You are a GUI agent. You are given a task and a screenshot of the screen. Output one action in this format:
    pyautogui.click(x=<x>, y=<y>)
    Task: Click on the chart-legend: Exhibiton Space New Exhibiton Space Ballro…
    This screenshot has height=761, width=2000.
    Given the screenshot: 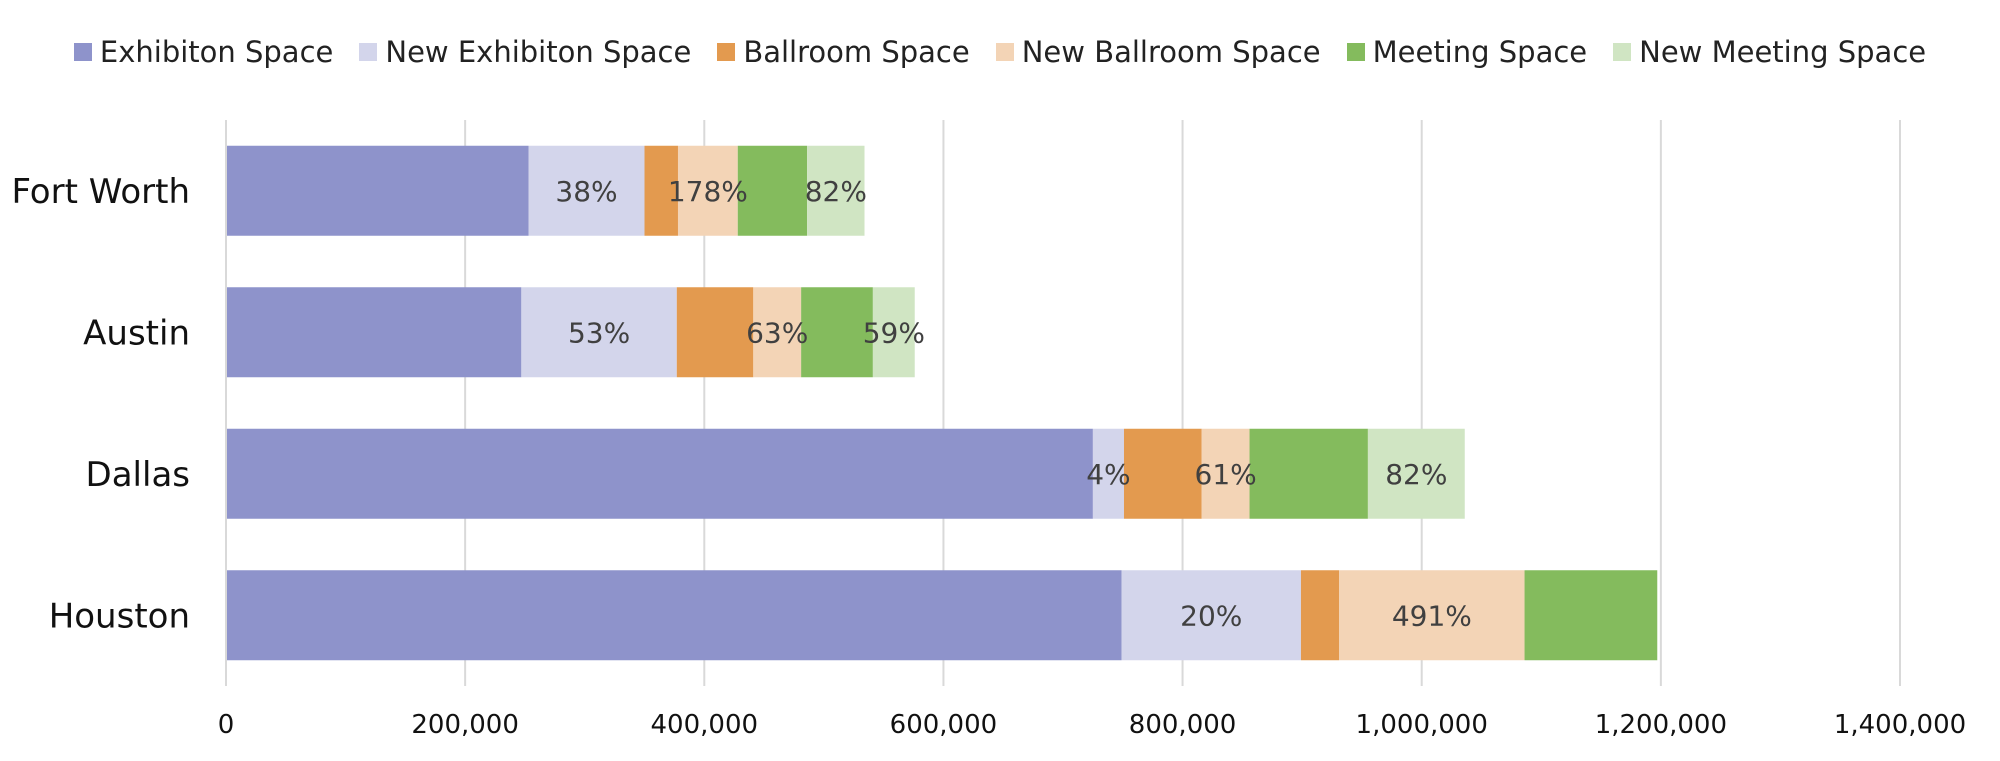 What is the action you would take?
    pyautogui.click(x=1000, y=52)
    